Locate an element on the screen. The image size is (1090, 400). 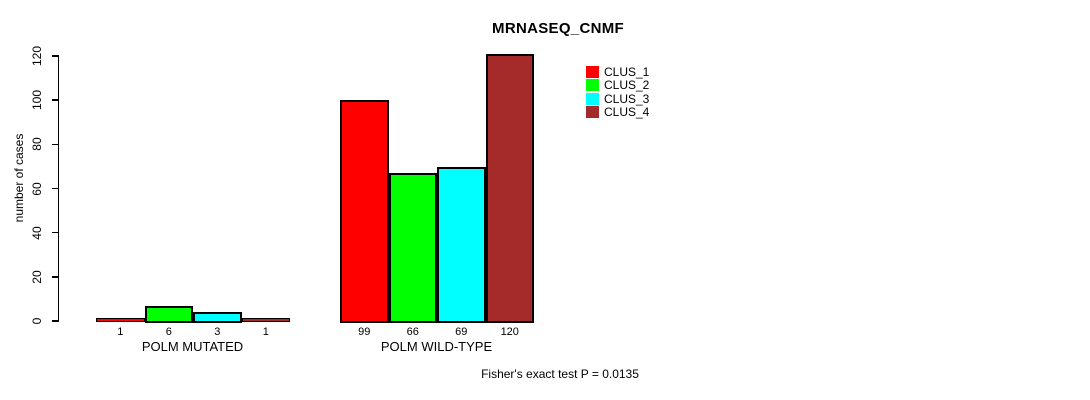
legend-label: CLUS_3 is located at coordinates (627, 98).